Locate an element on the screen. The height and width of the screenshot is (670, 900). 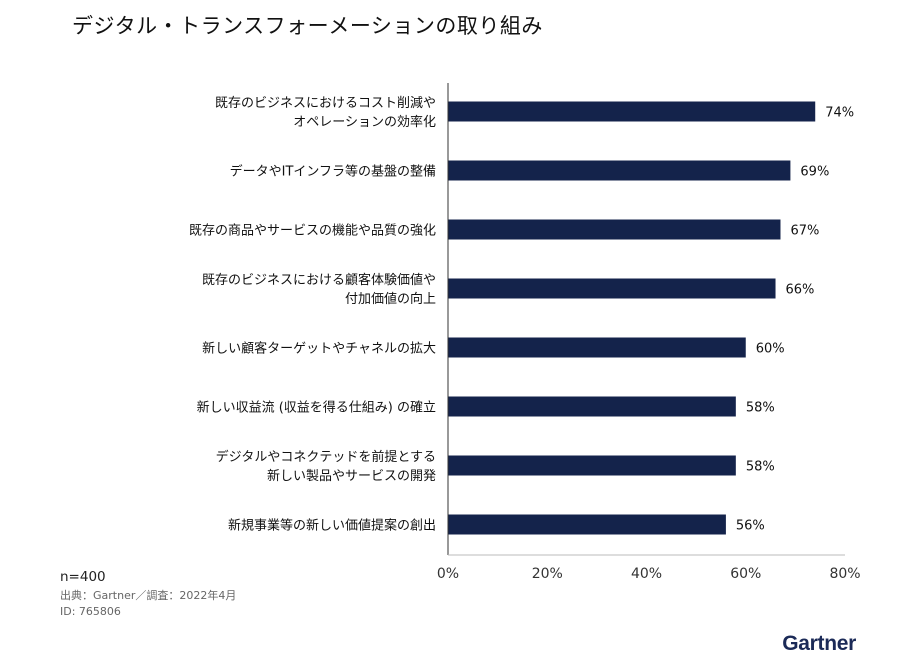
x-tick-label-60: 60% is located at coordinates (745, 574).